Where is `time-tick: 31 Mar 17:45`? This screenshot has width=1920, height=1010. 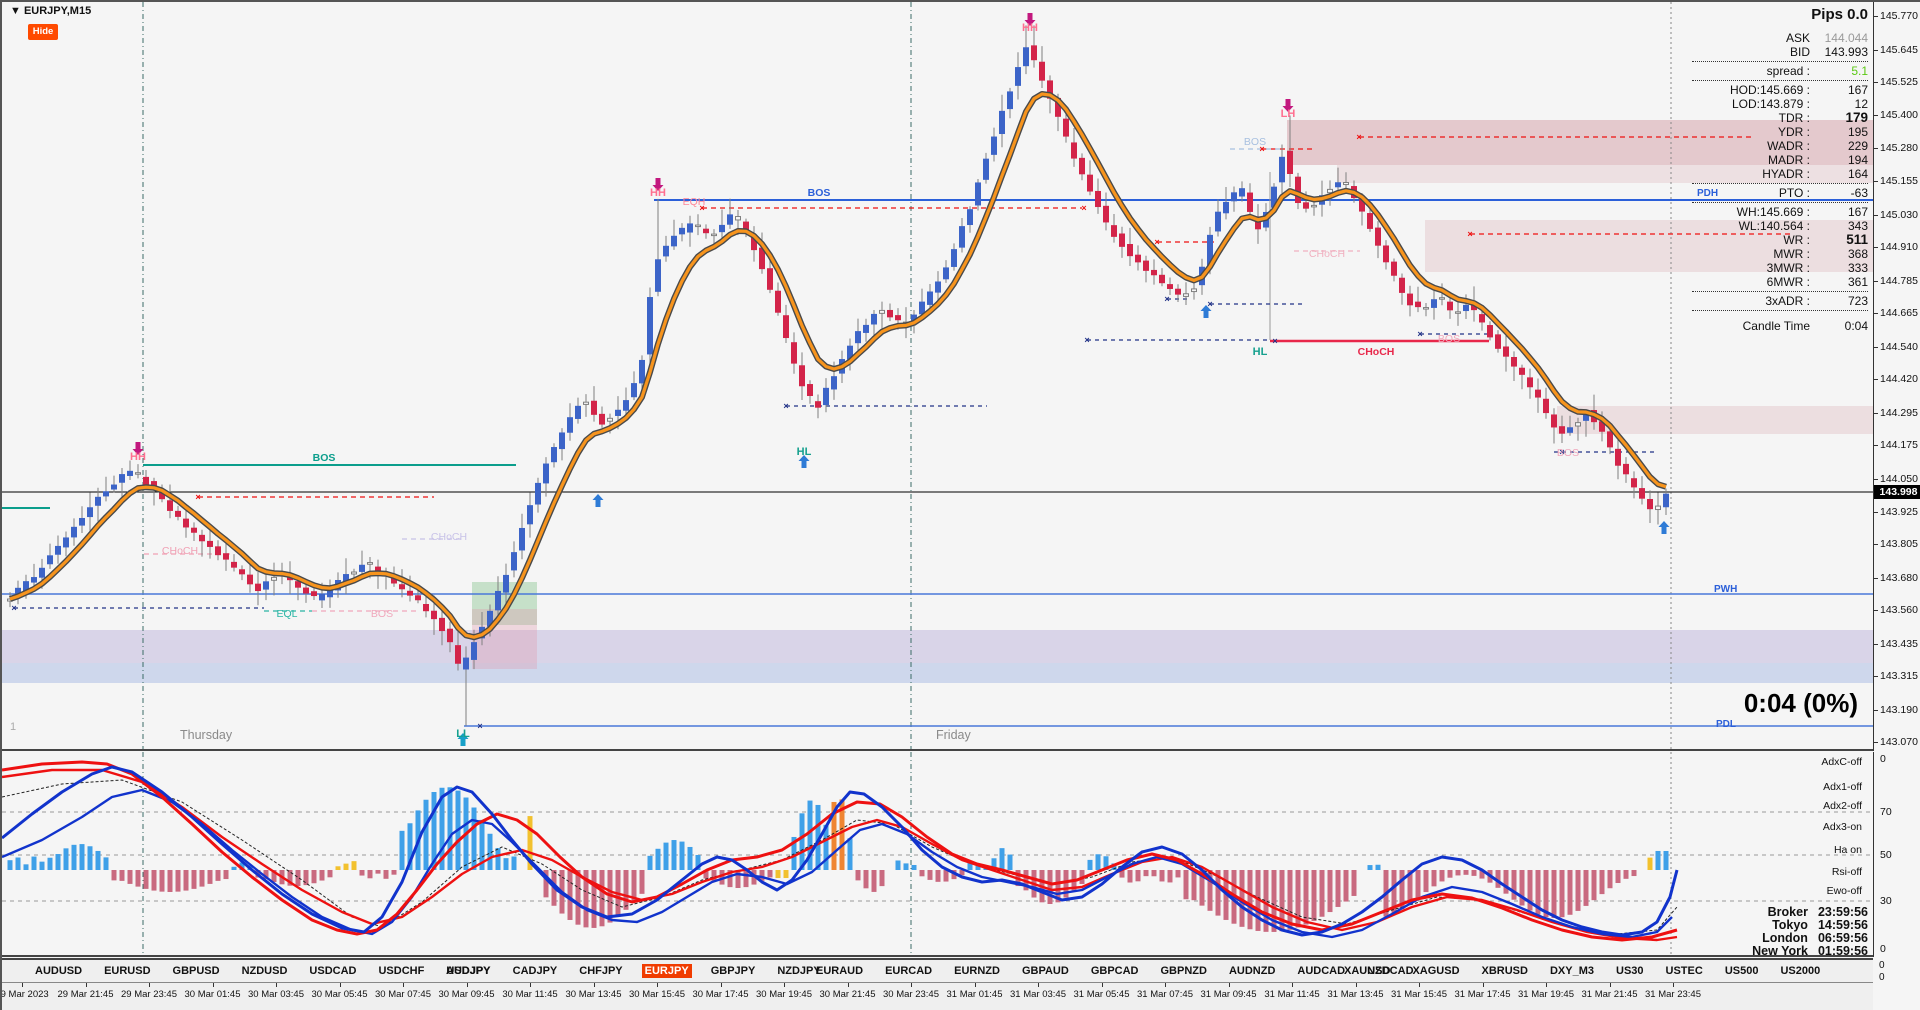
time-tick: 31 Mar 17:45 is located at coordinates (1482, 994).